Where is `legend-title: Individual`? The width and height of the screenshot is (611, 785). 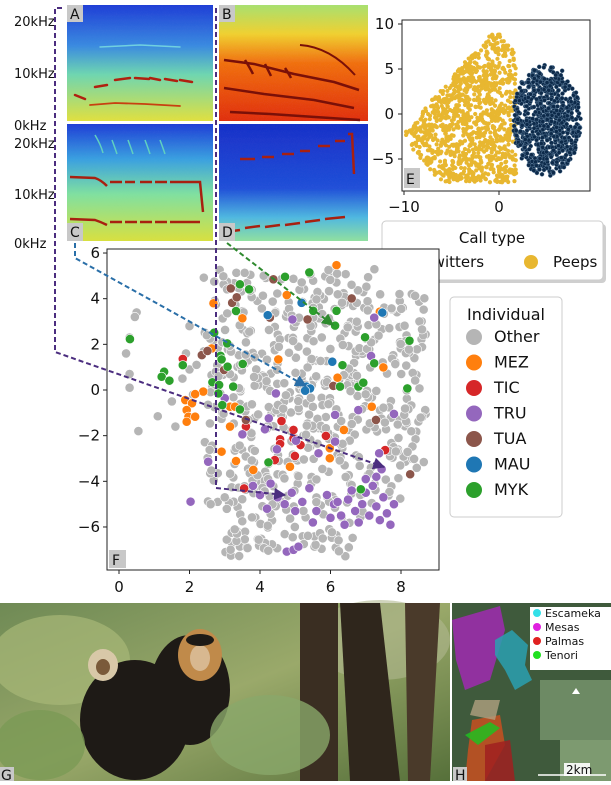 legend-title: Individual is located at coordinates (506, 314).